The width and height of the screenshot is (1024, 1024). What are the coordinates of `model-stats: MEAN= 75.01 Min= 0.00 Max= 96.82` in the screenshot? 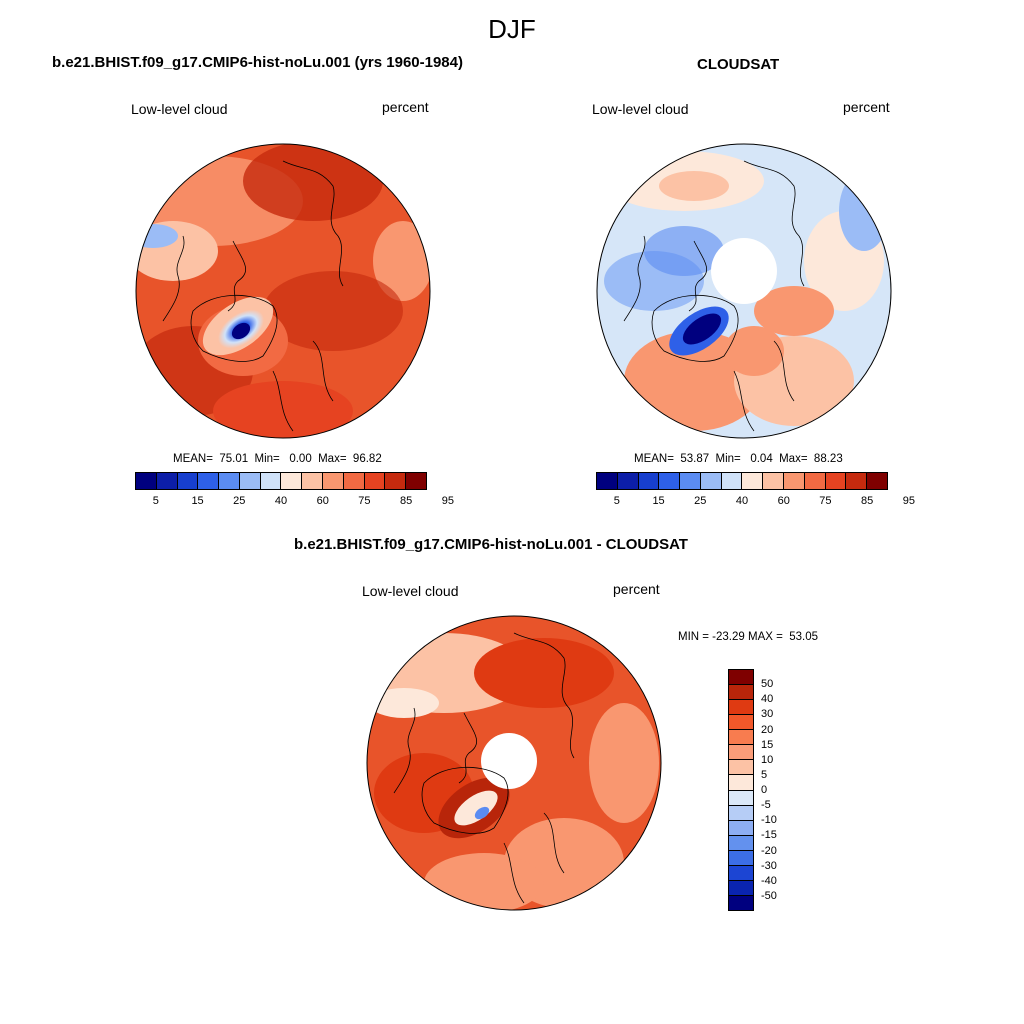 It's located at (277, 459).